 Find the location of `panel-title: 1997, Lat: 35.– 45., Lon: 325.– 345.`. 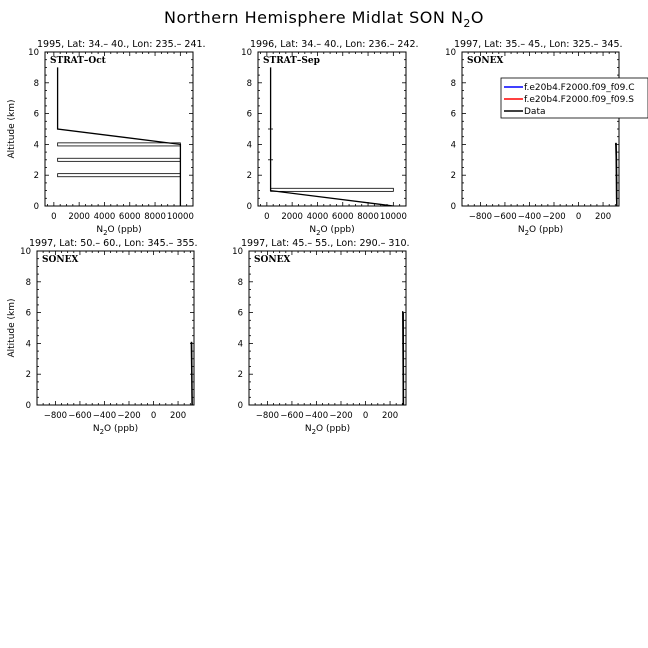

panel-title: 1997, Lat: 35.– 45., Lon: 325.– 345. is located at coordinates (538, 44).